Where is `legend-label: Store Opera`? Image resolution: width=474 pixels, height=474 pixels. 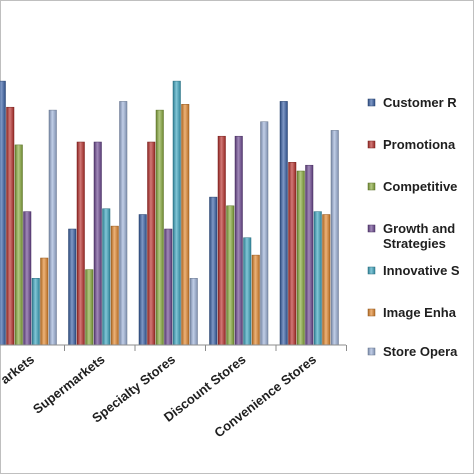 legend-label: Store Opera is located at coordinates (420, 351).